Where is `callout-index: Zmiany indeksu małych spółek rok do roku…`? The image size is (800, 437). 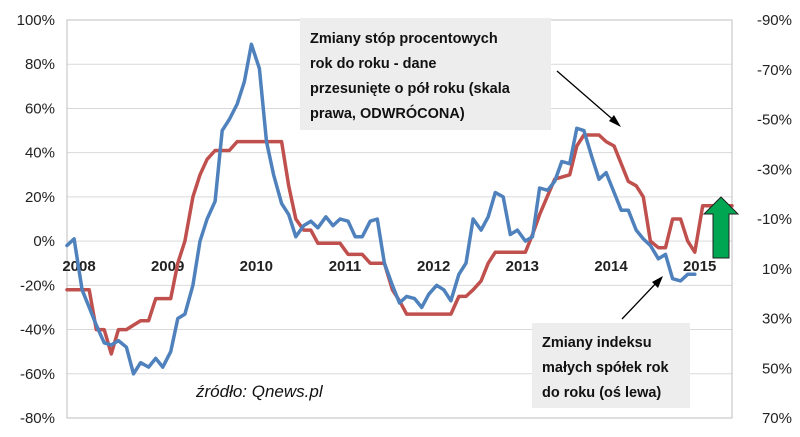 callout-index: Zmiany indeksu małych spółek rok do roku… is located at coordinates (611, 365).